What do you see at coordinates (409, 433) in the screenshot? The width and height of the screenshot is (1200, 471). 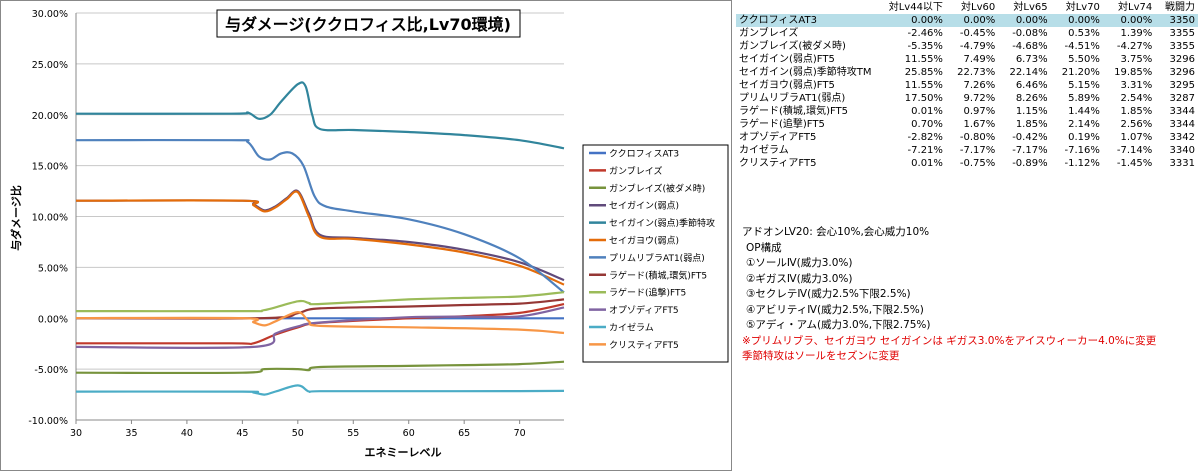 I see `x-tick-label: 60` at bounding box center [409, 433].